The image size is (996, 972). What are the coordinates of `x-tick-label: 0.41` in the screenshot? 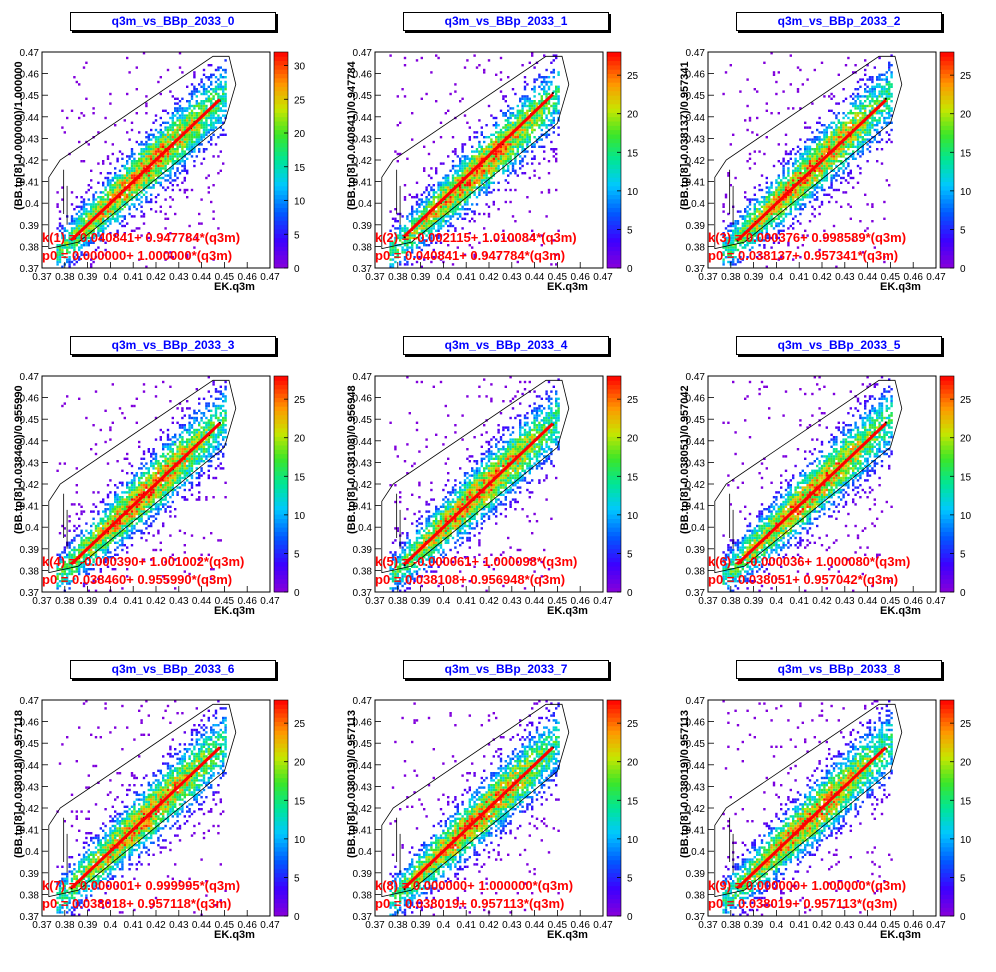 It's located at (133, 277).